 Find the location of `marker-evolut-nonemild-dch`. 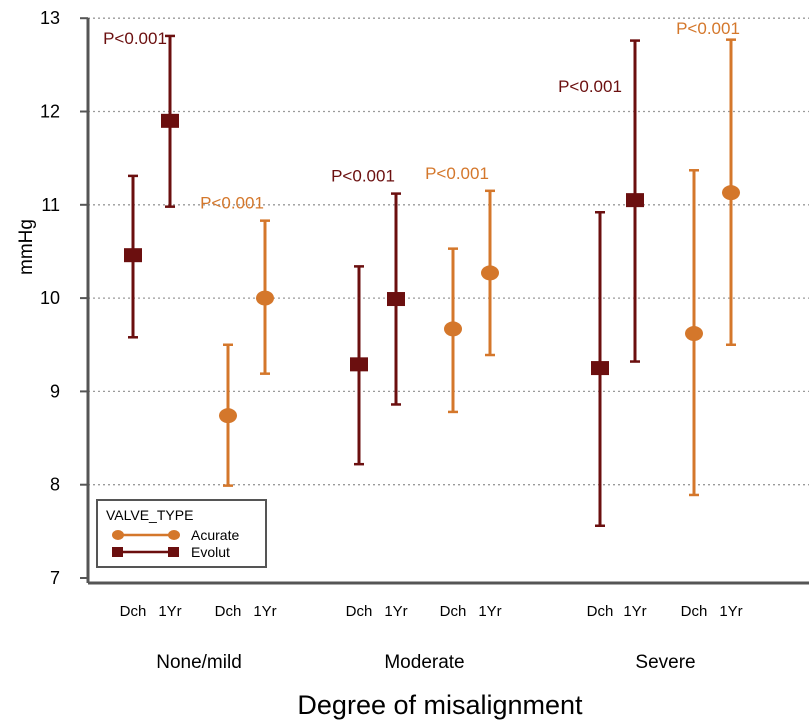

marker-evolut-nonemild-dch is located at coordinates (133, 255).